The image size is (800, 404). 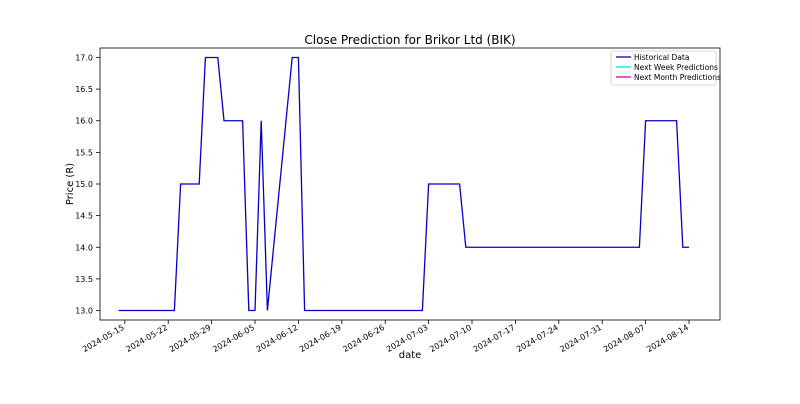 What do you see at coordinates (410, 355) in the screenshot?
I see `x-axis-label: date` at bounding box center [410, 355].